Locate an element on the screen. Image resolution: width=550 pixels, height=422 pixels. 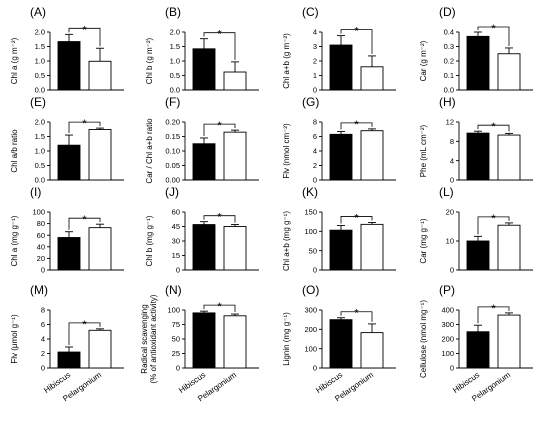
panel-label: (B) is located at coordinates (173, 12).